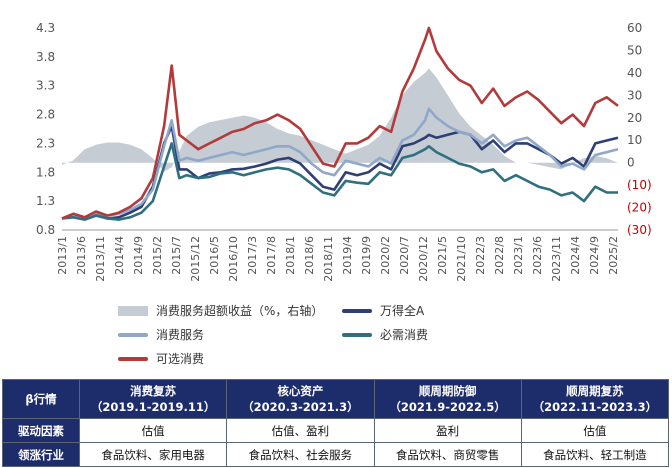 This screenshot has width=672, height=468. What do you see at coordinates (404, 335) in the screenshot?
I see `legend-label-consumer-staples: 必需消费` at bounding box center [404, 335].